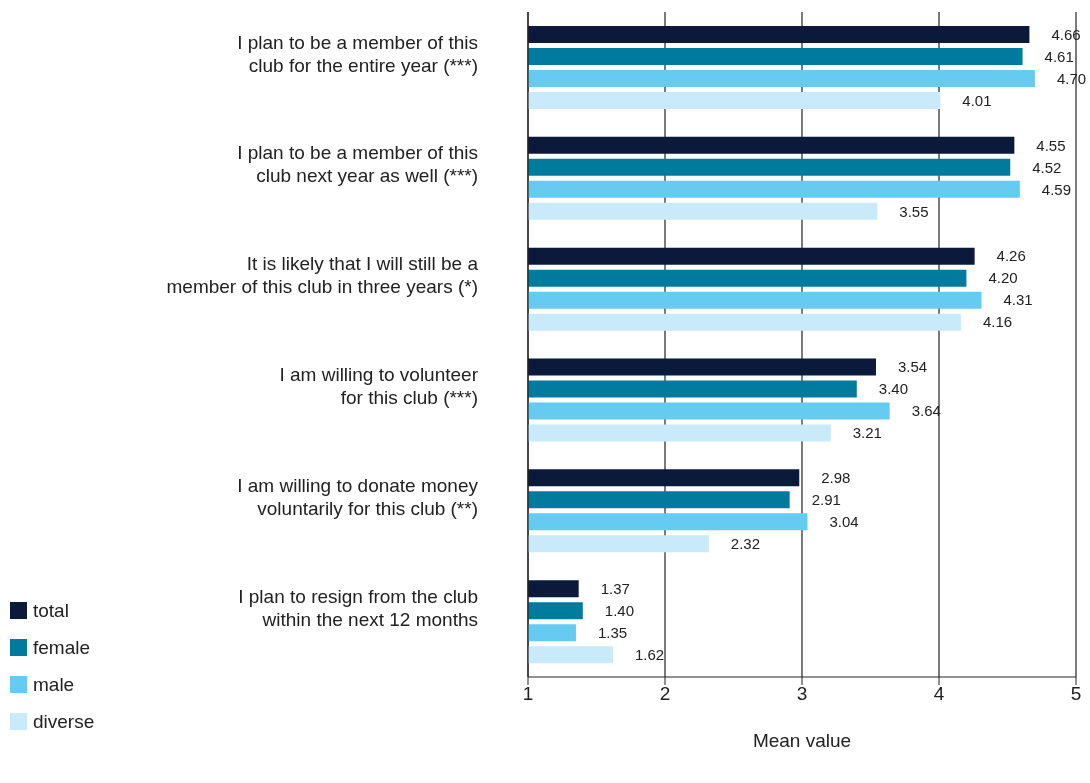  I want to click on data-label: 1.62, so click(649, 654).